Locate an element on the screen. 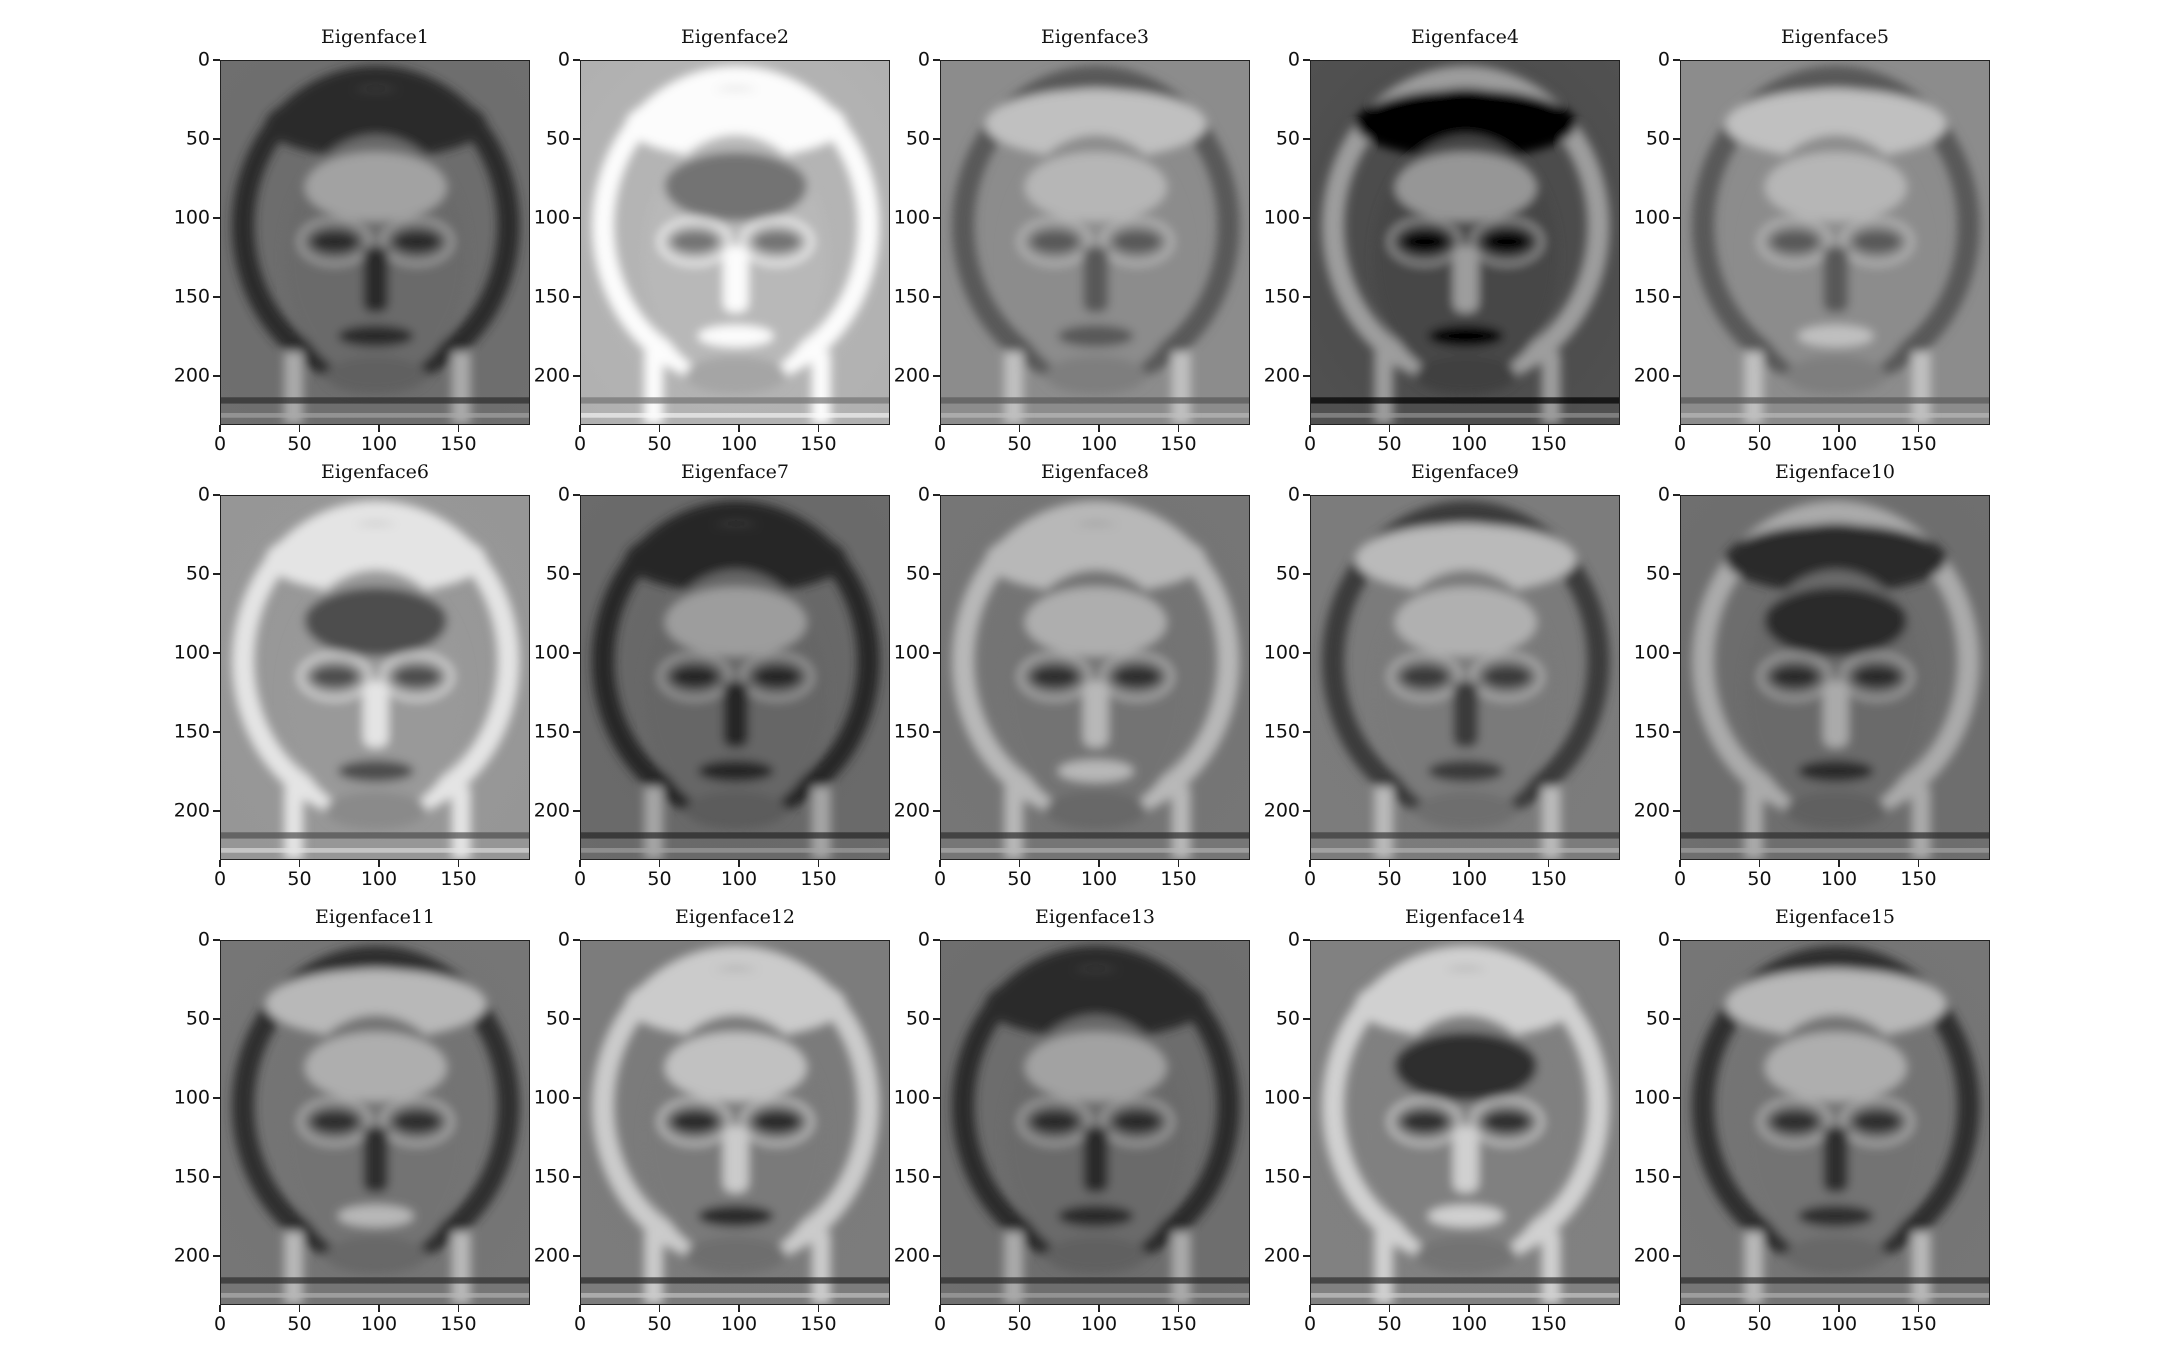  panel-title: Eigenface1 is located at coordinates (375, 37).